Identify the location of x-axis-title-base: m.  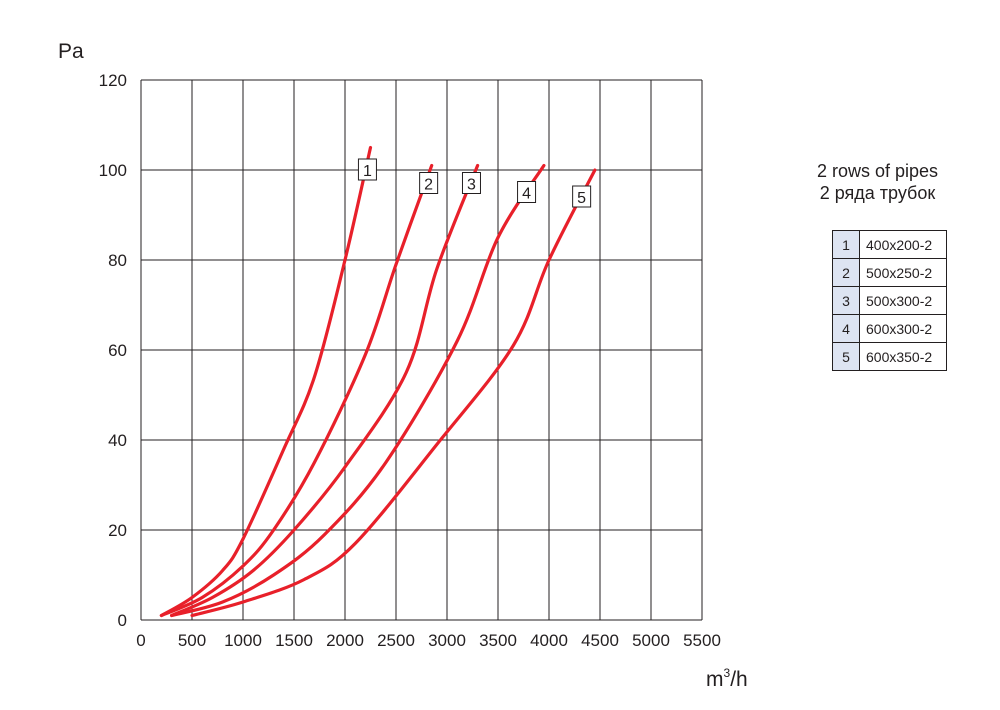
(715, 679).